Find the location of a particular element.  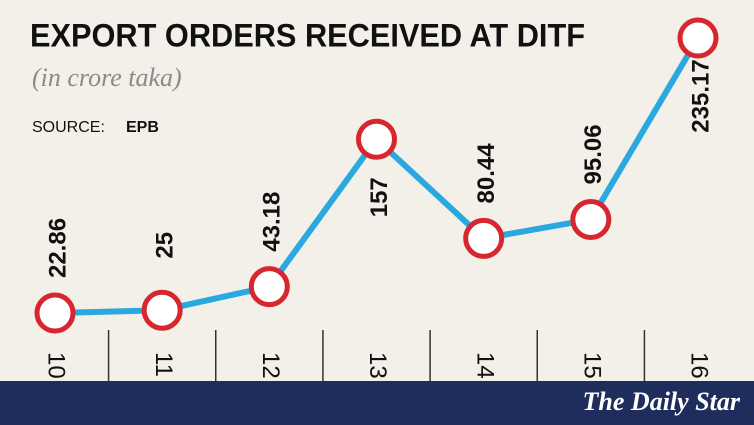

footer-band is located at coordinates (377, 403).